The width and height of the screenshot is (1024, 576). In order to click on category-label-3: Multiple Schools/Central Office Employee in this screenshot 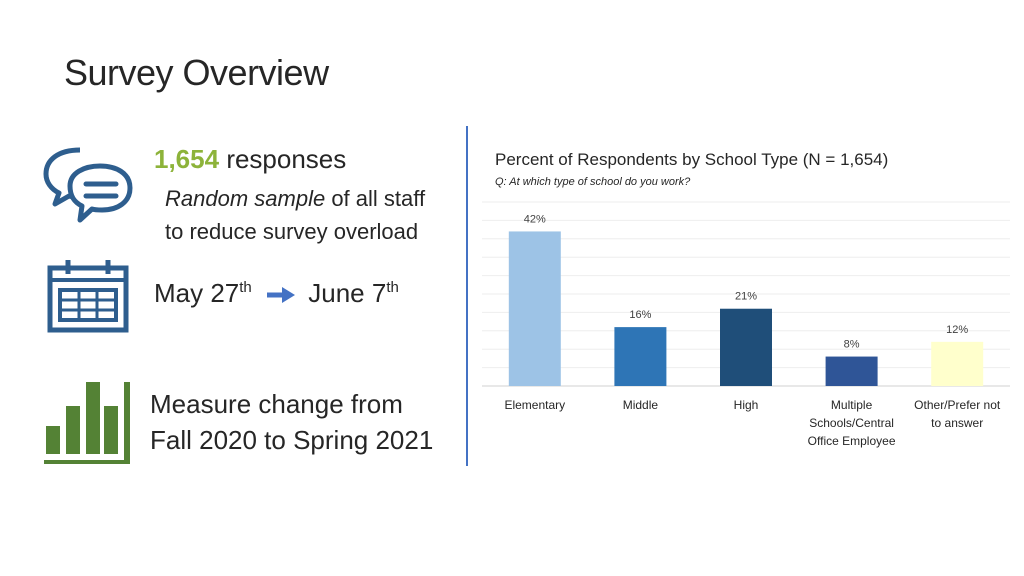, I will do `click(852, 423)`.